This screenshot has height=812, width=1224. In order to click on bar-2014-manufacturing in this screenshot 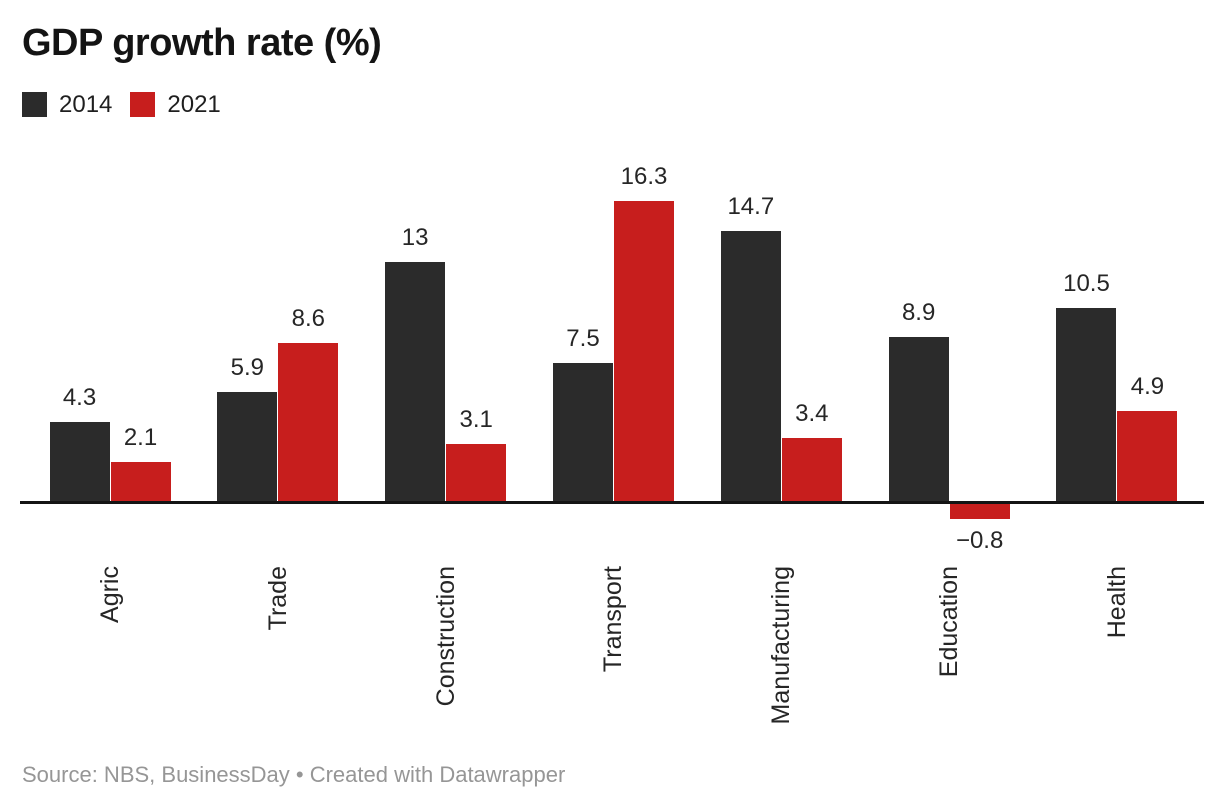, I will do `click(750, 365)`.